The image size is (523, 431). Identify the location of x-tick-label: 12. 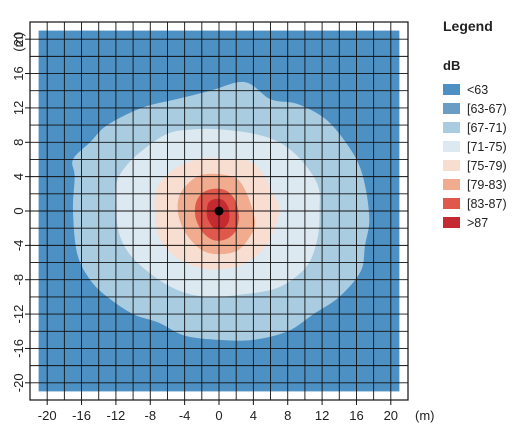
(322, 415).